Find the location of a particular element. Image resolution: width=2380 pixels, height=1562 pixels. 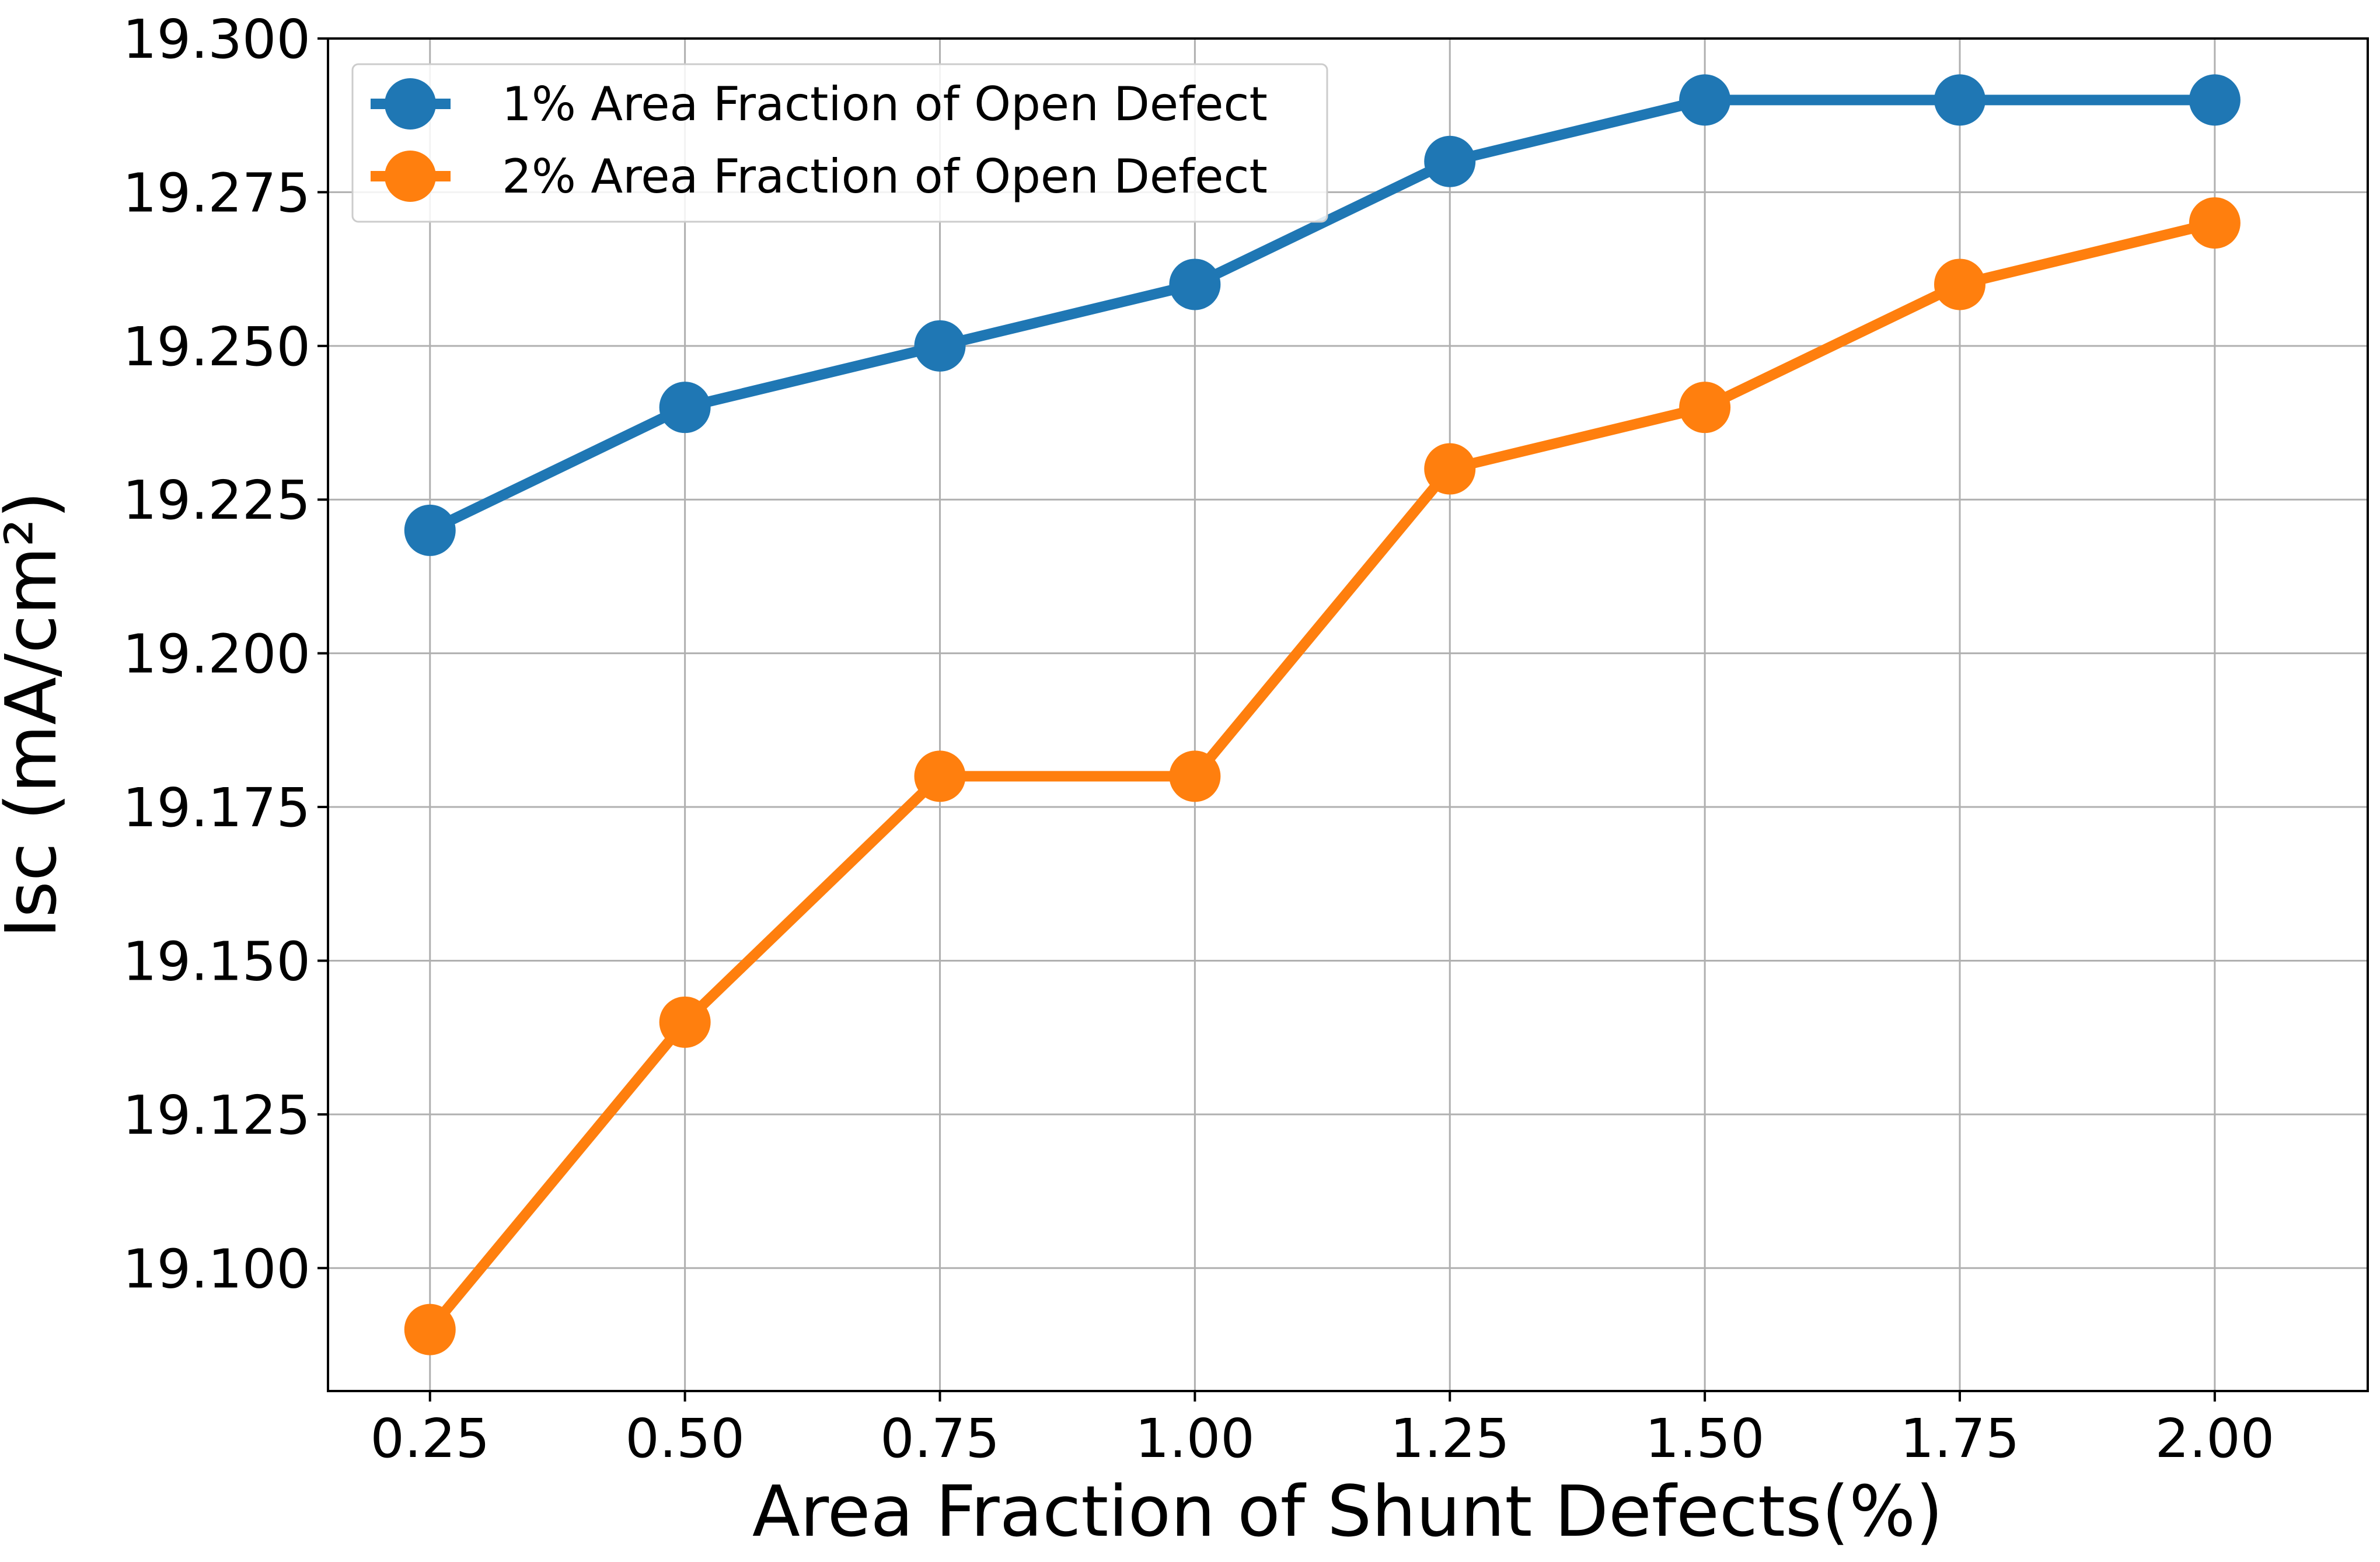

x-tick-label: 1.50 is located at coordinates (1705, 1439).